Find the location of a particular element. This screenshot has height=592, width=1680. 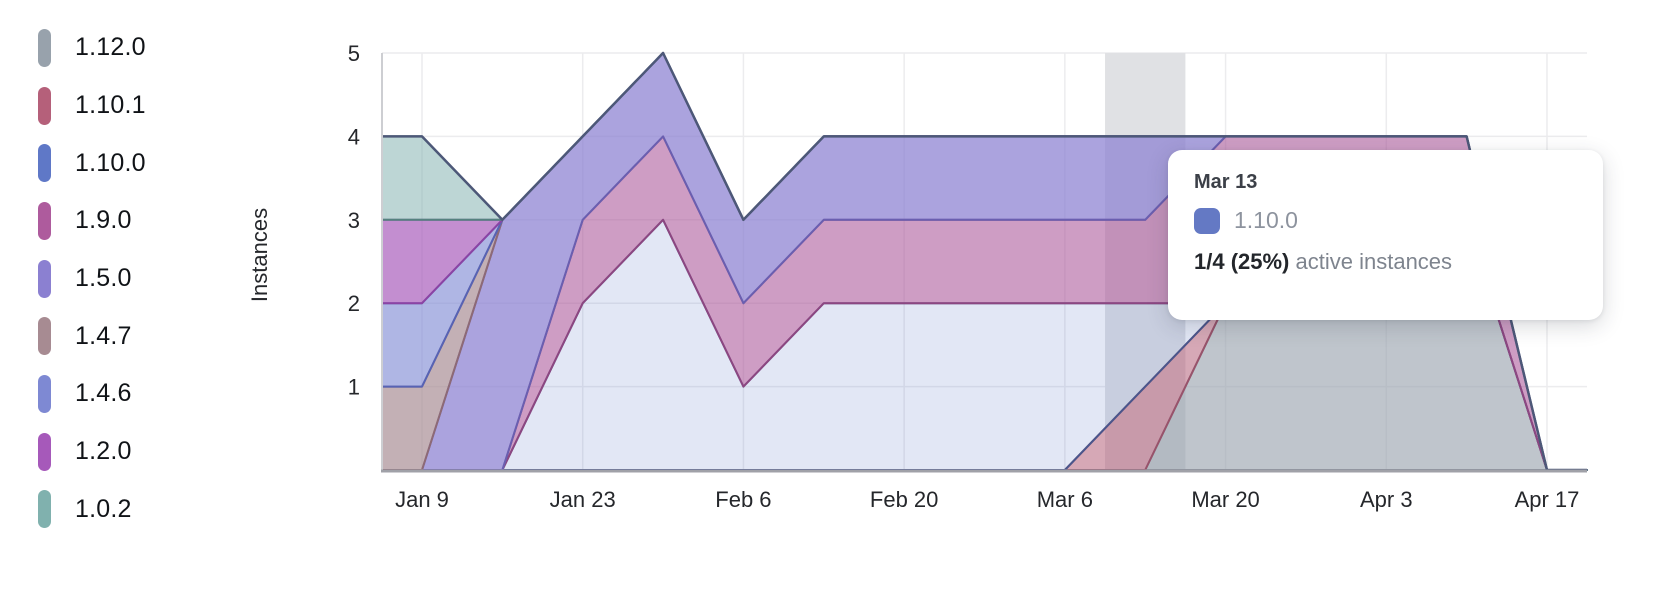

legend-swatch-1.2.0 is located at coordinates (44, 451).